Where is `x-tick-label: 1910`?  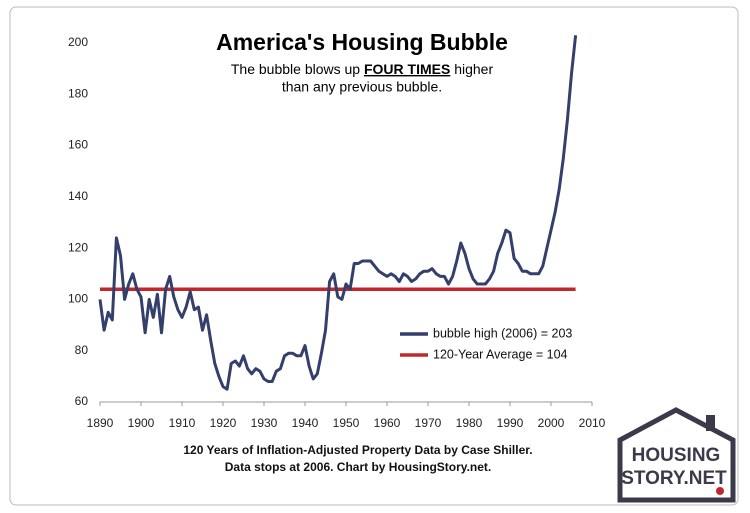
x-tick-label: 1910 is located at coordinates (182, 423).